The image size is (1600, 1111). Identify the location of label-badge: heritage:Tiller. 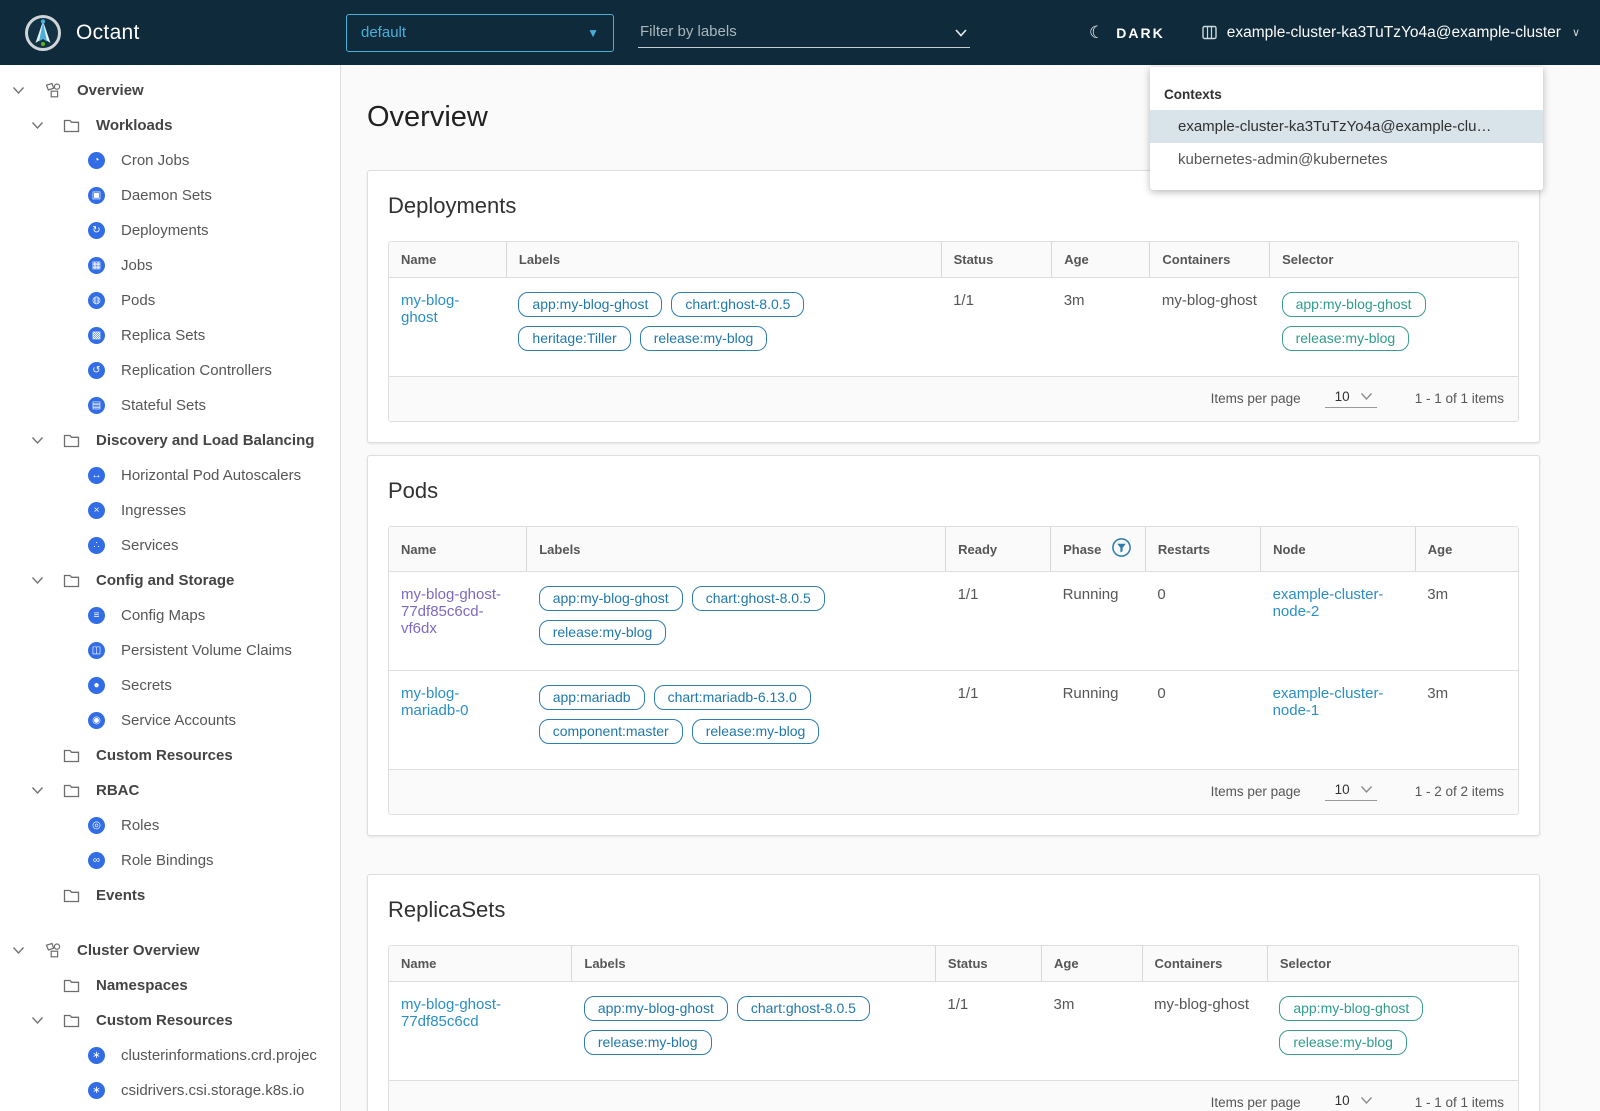
(574, 338).